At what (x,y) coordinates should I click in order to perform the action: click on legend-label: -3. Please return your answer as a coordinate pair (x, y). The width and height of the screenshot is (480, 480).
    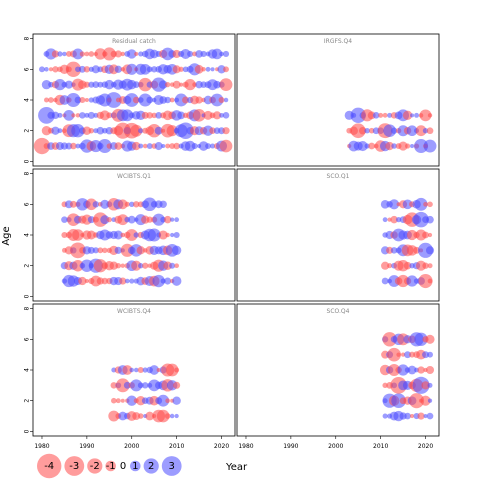
    Looking at the image, I should click on (74, 466).